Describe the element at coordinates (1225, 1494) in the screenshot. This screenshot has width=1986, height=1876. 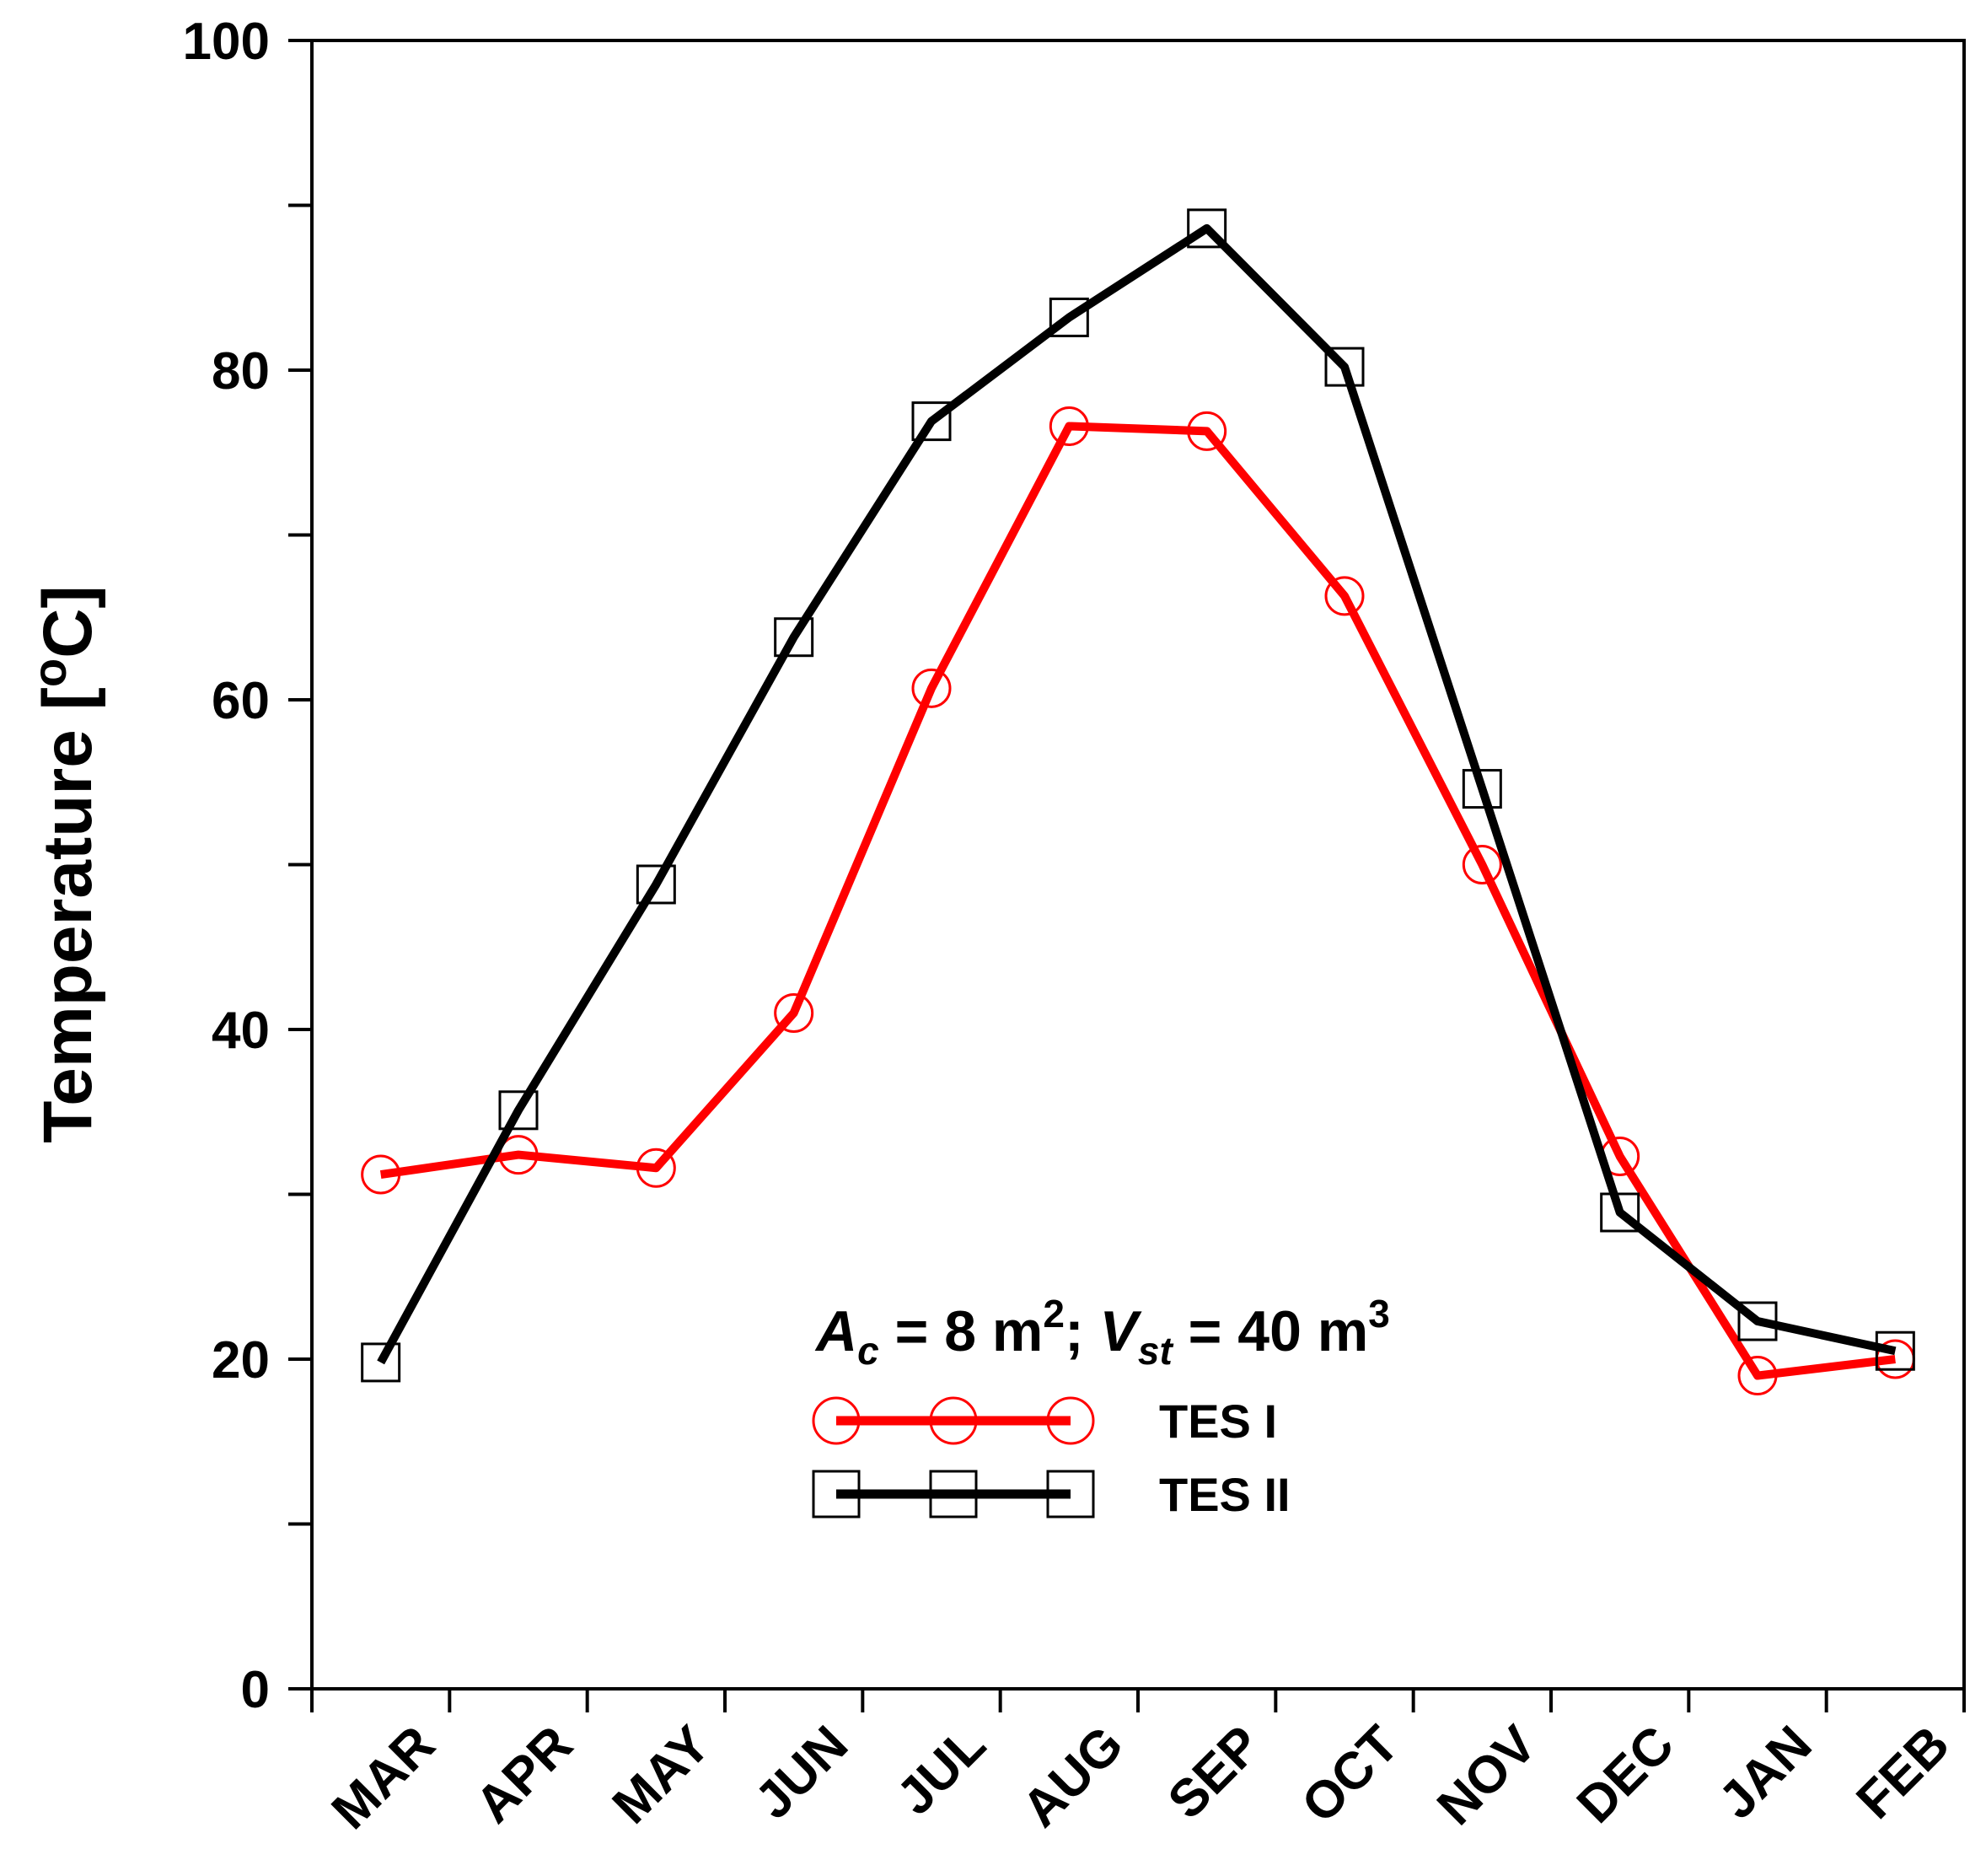
I see `legend-label-tes-ii: TES II` at that location.